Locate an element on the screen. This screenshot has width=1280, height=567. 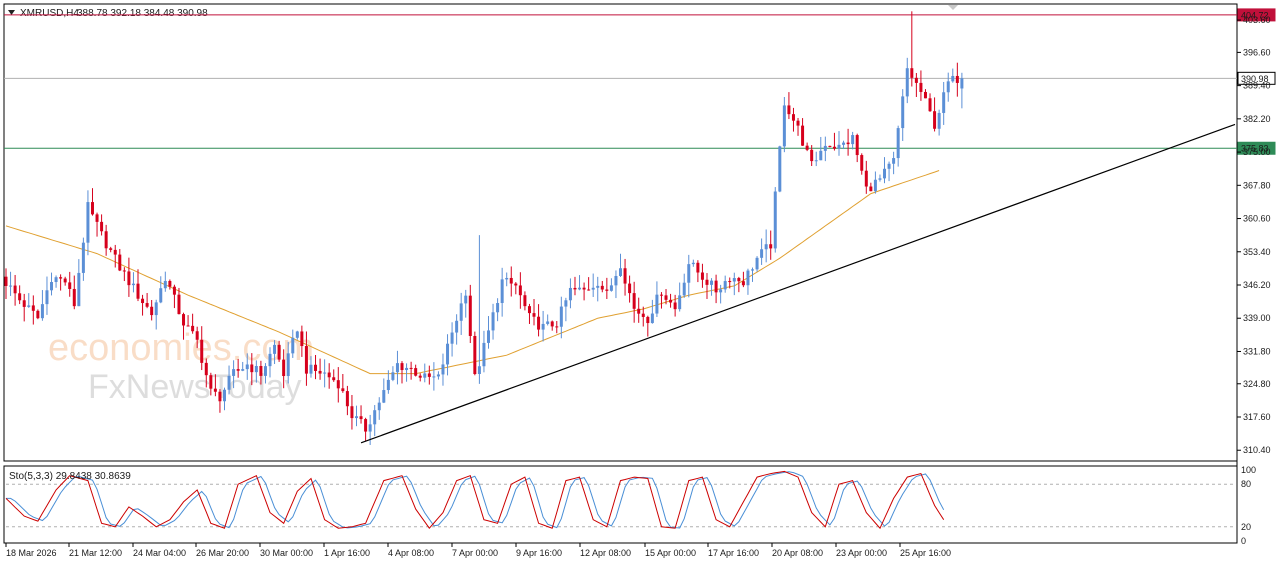
scroll-marker-icon is located at coordinates (953, 7).